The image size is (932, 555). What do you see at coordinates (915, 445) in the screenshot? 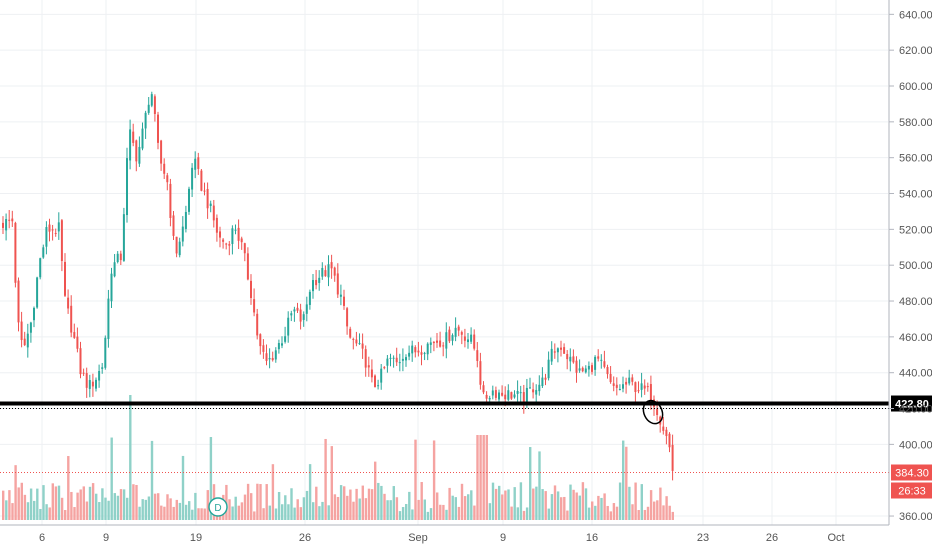
I see `y-tick-label: 400.00` at bounding box center [915, 445].